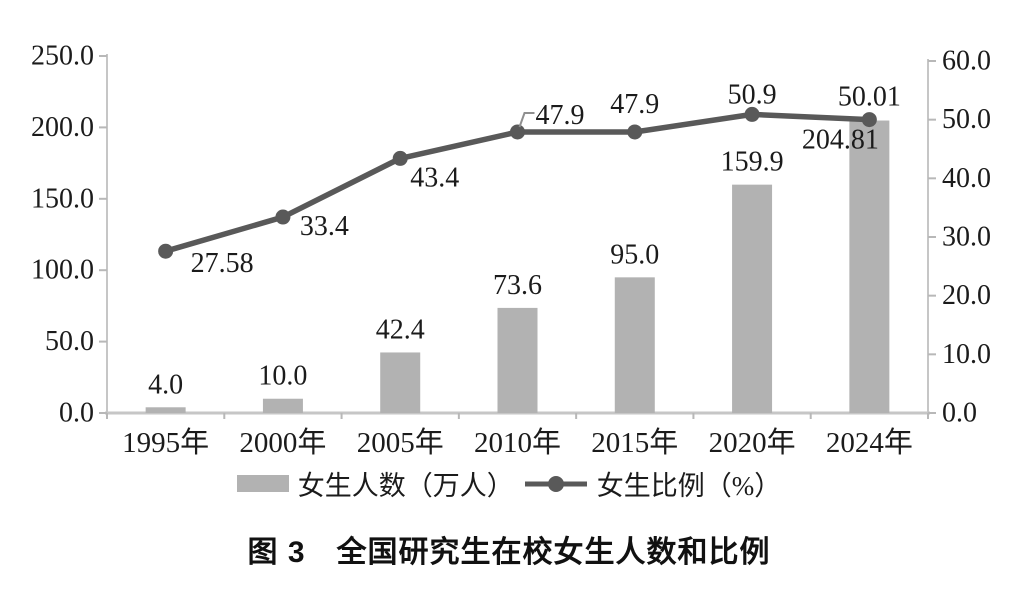  Describe the element at coordinates (62, 56) in the screenshot. I see `left-axis-tick-label: 250.0` at that location.